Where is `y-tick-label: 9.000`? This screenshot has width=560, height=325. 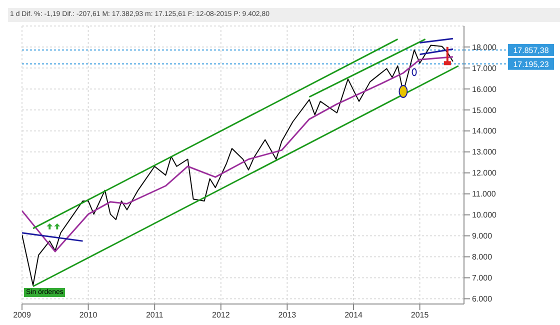
y-tick-label: 9.000 is located at coordinates (482, 236).